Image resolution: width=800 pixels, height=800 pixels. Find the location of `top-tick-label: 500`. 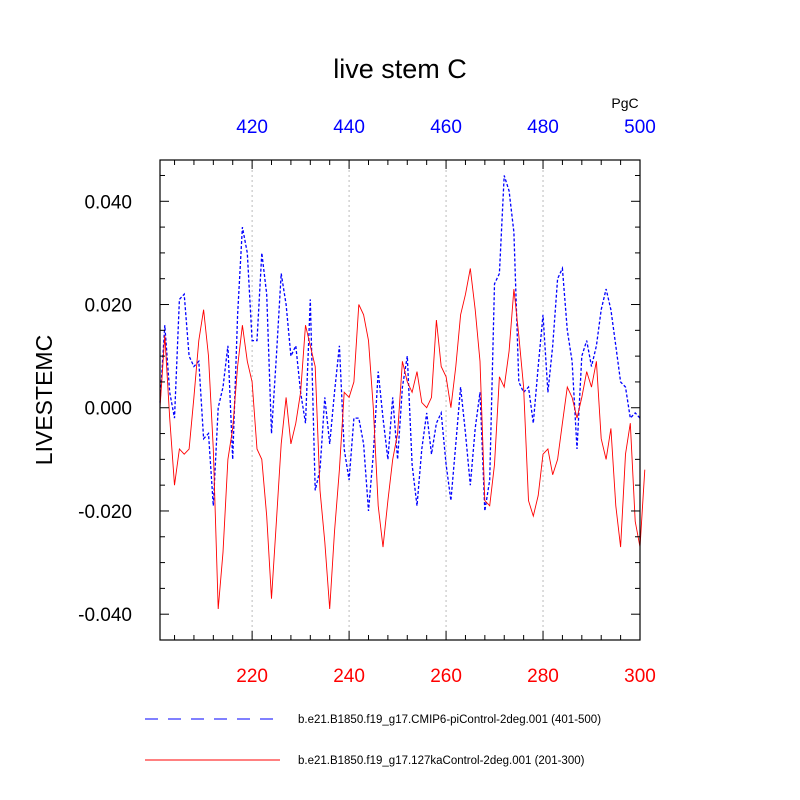

top-tick-label: 500 is located at coordinates (640, 127).